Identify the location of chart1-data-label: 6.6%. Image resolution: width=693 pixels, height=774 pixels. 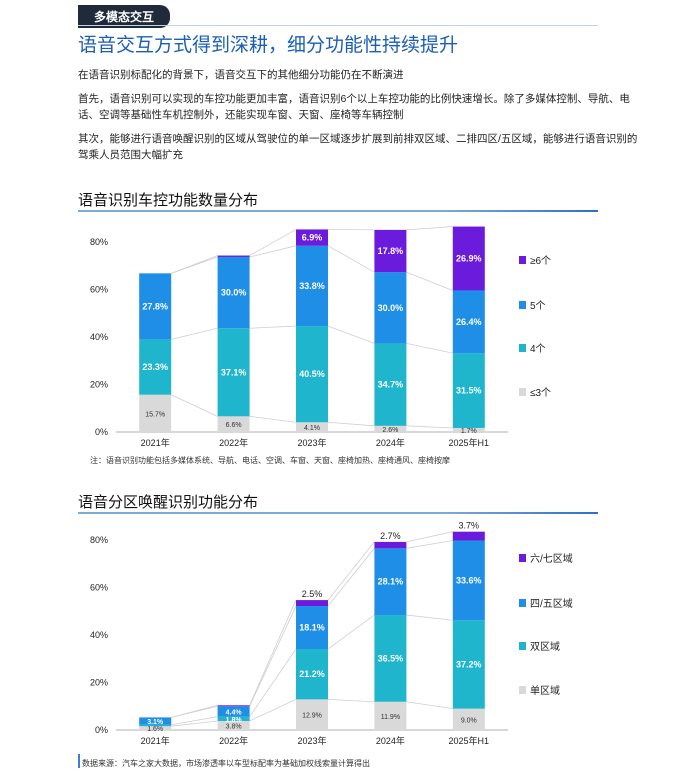
(234, 425).